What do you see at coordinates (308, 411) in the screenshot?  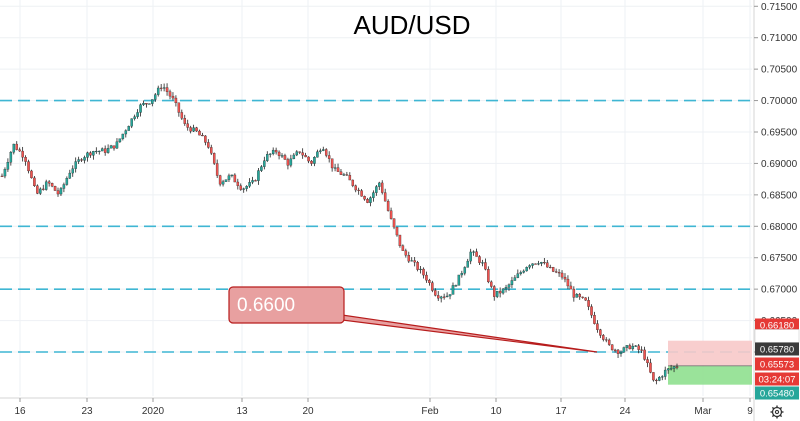 I see `x-tick-label: 20` at bounding box center [308, 411].